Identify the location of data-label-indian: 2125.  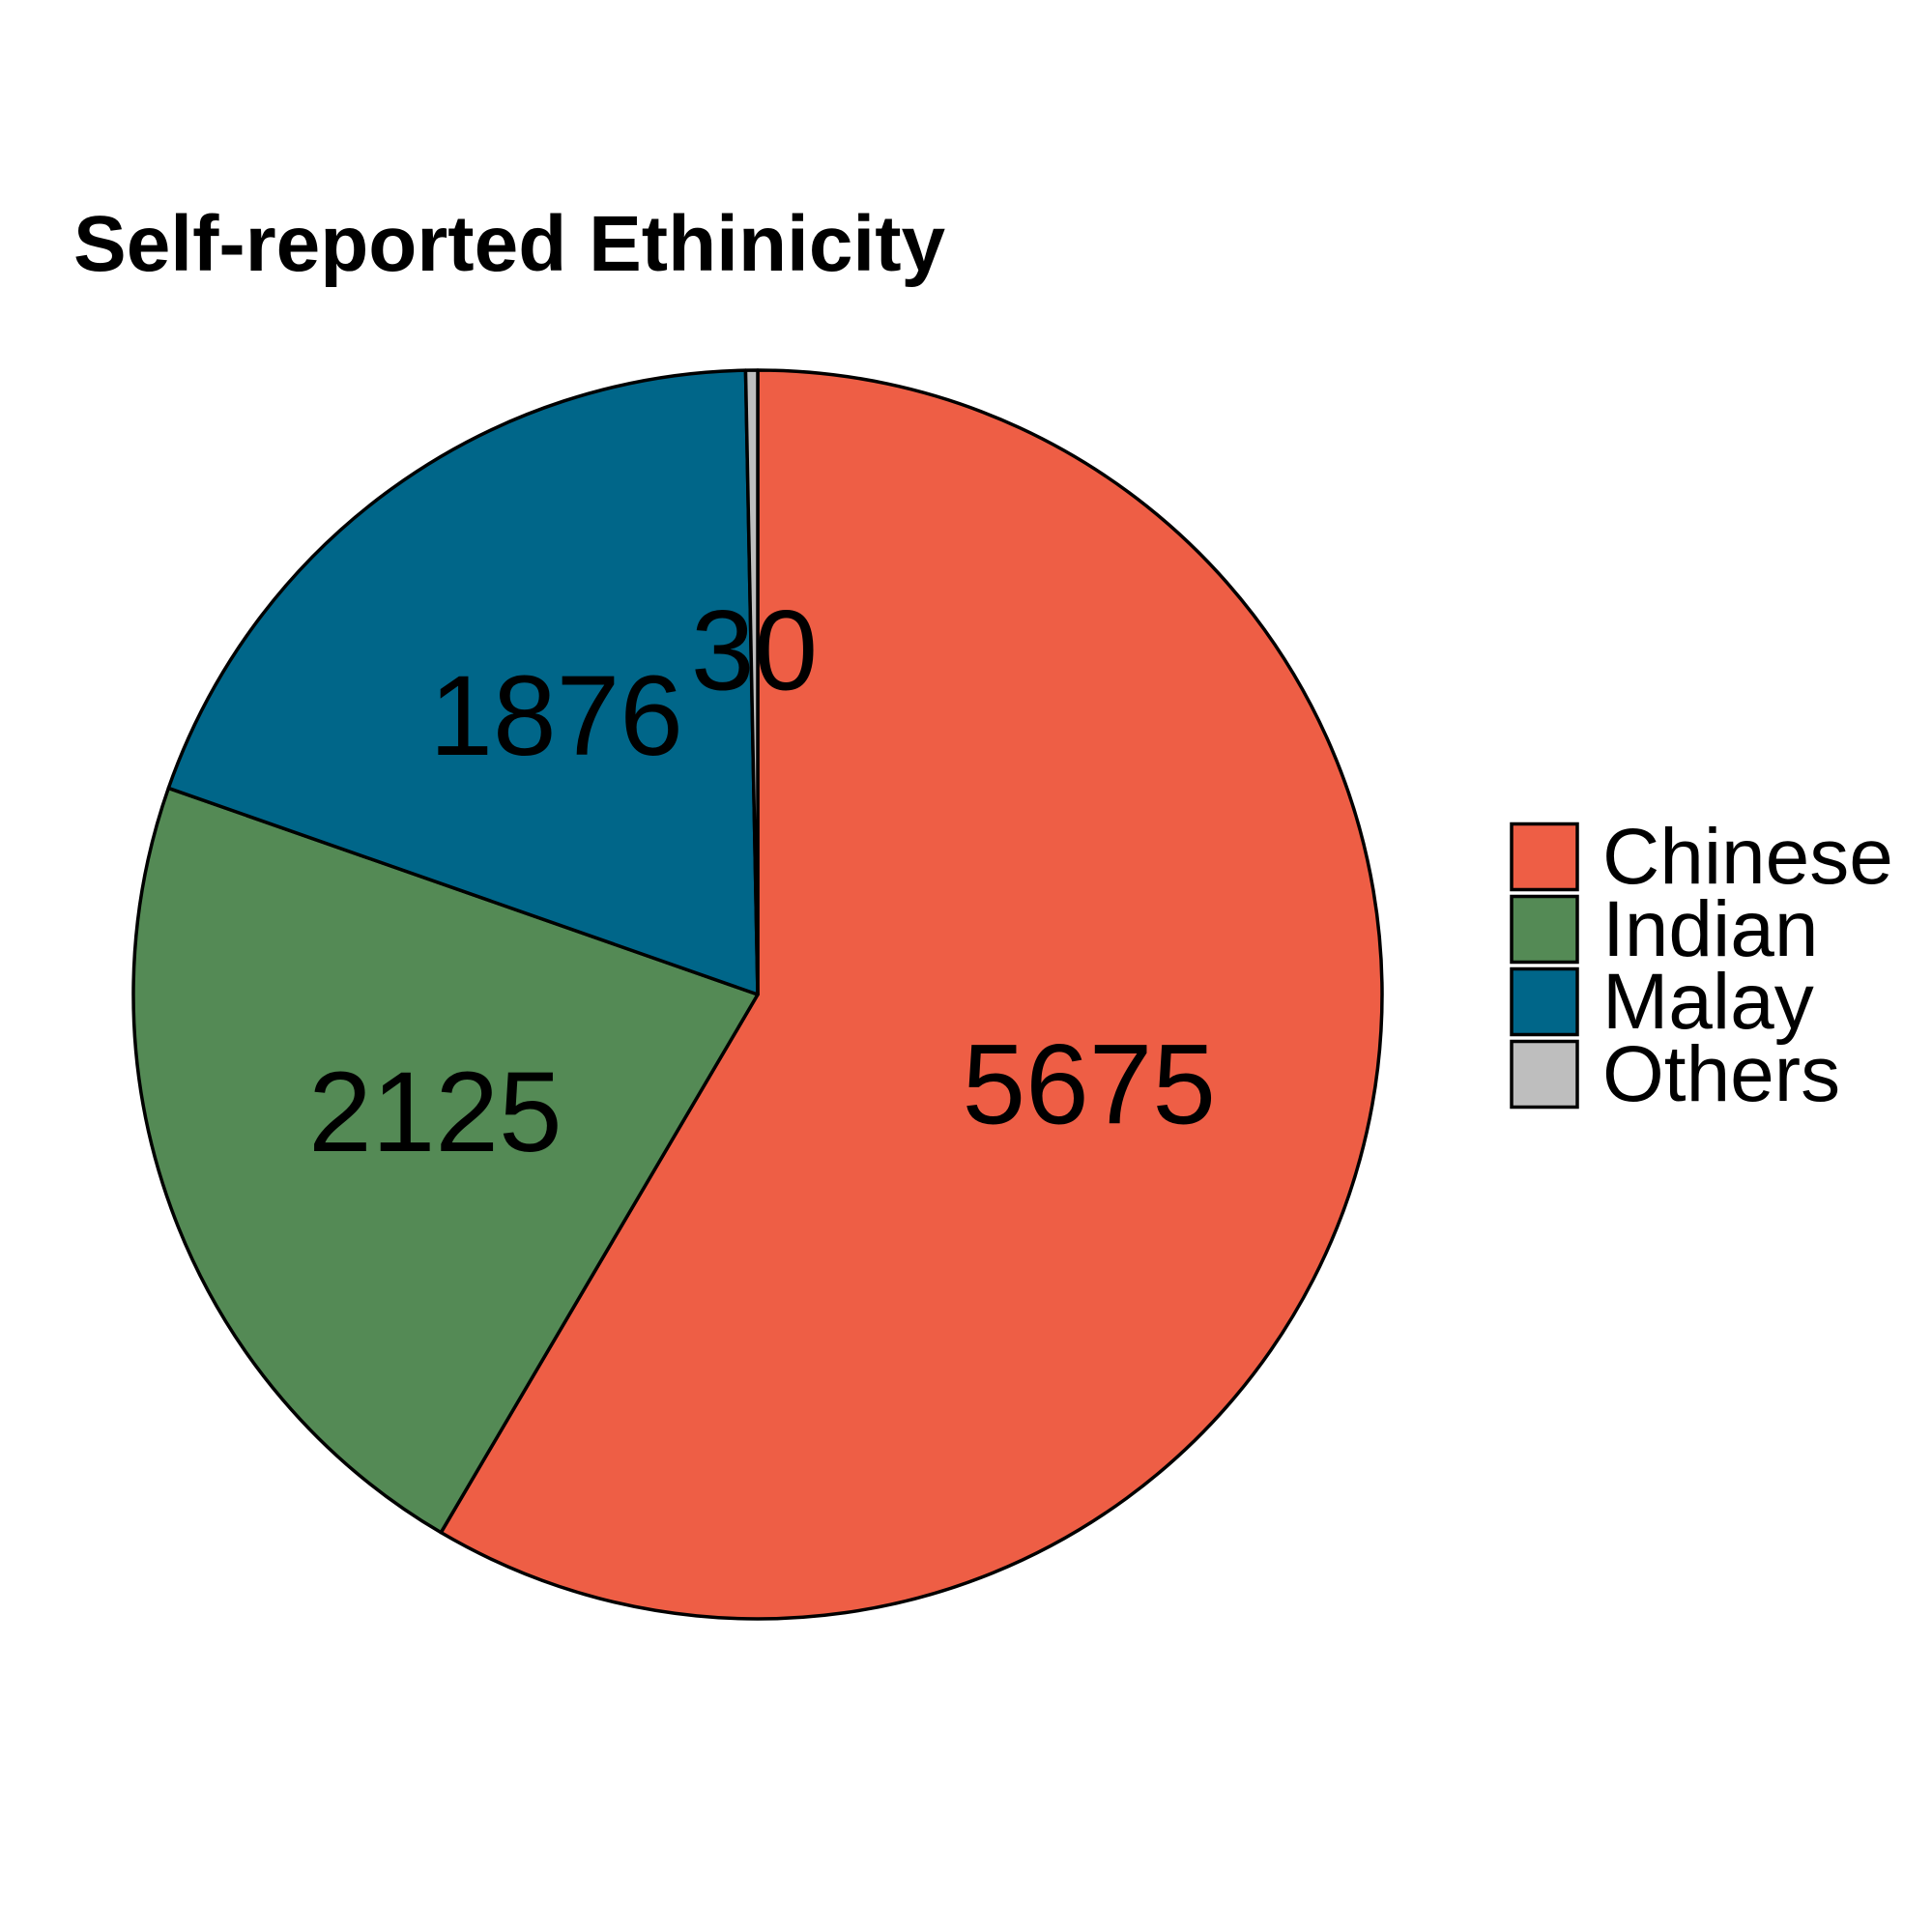
(435, 1112).